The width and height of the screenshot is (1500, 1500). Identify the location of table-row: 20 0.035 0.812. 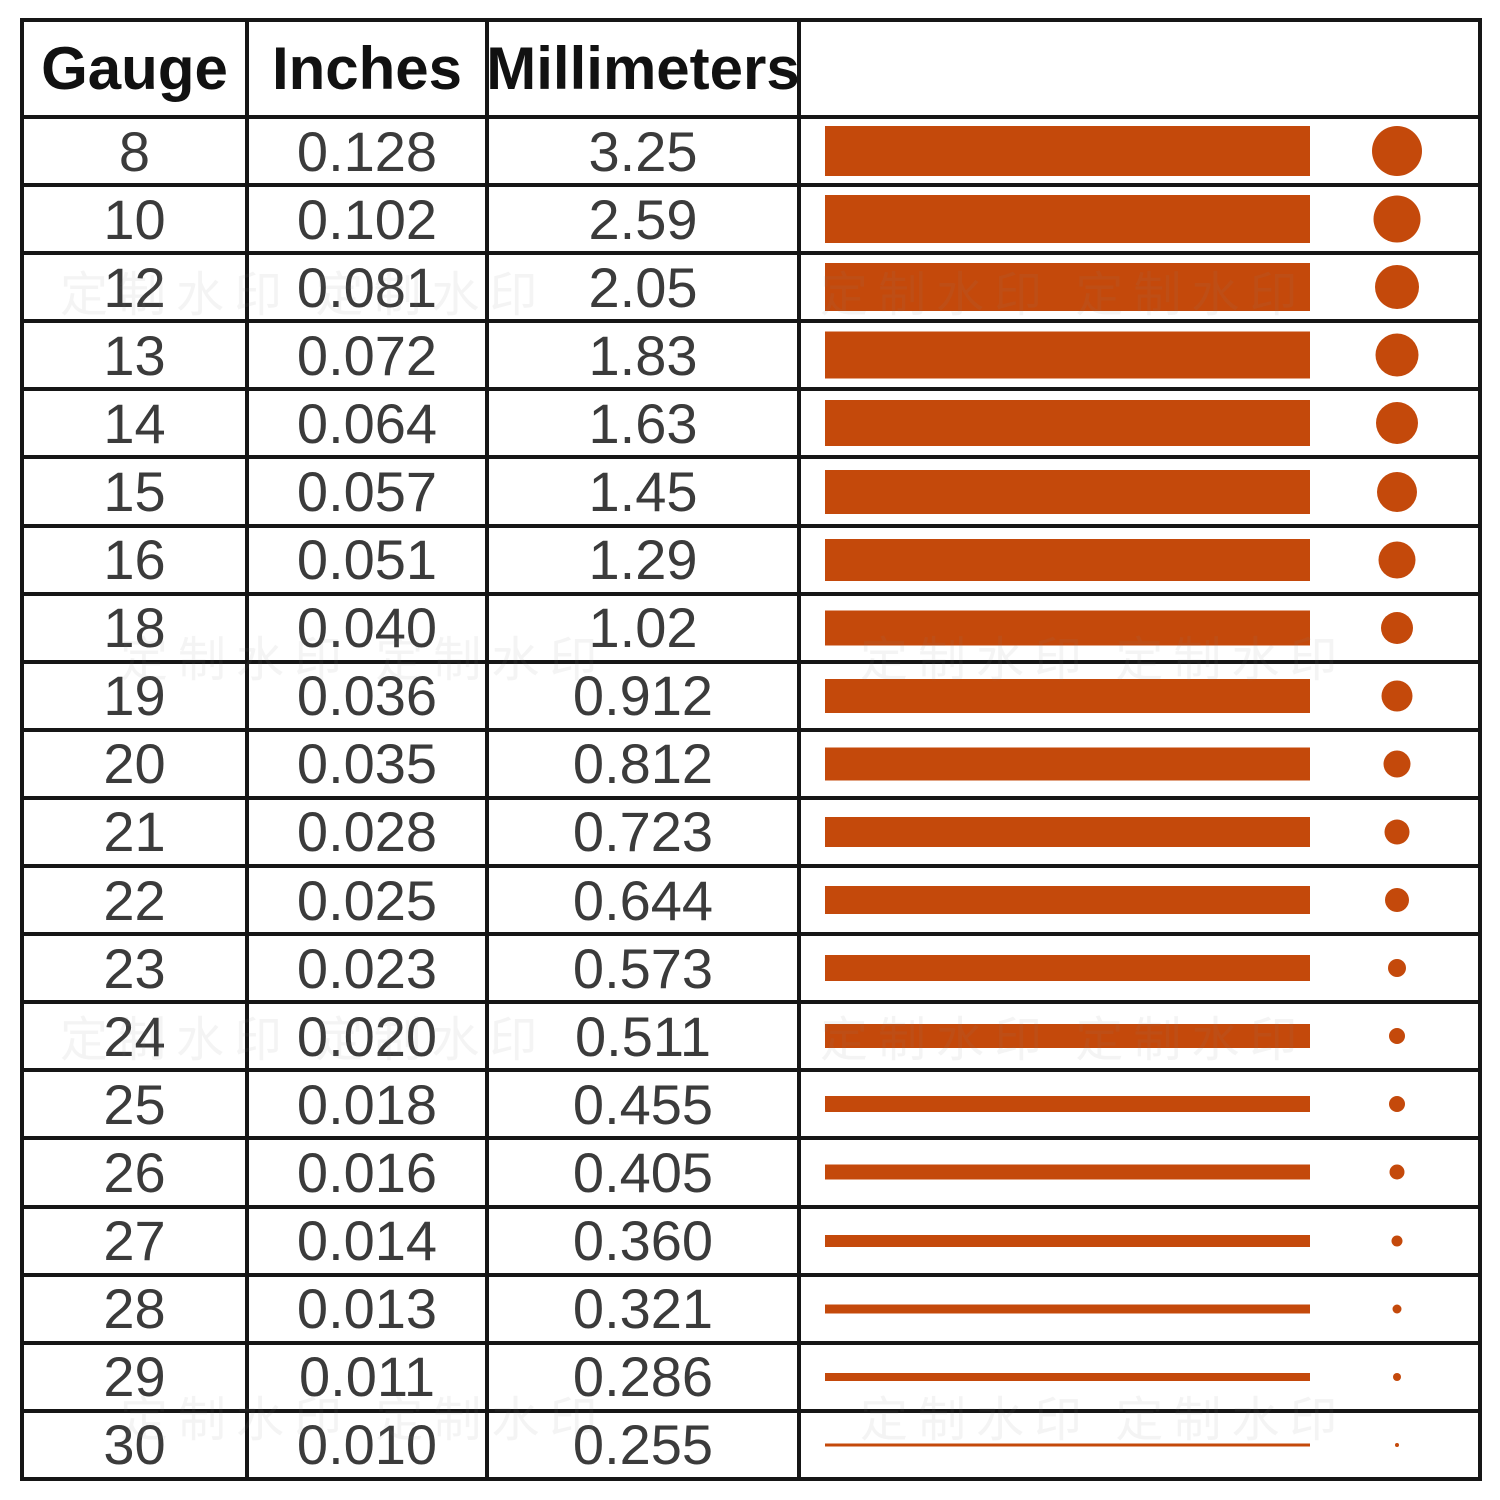
(751, 765).